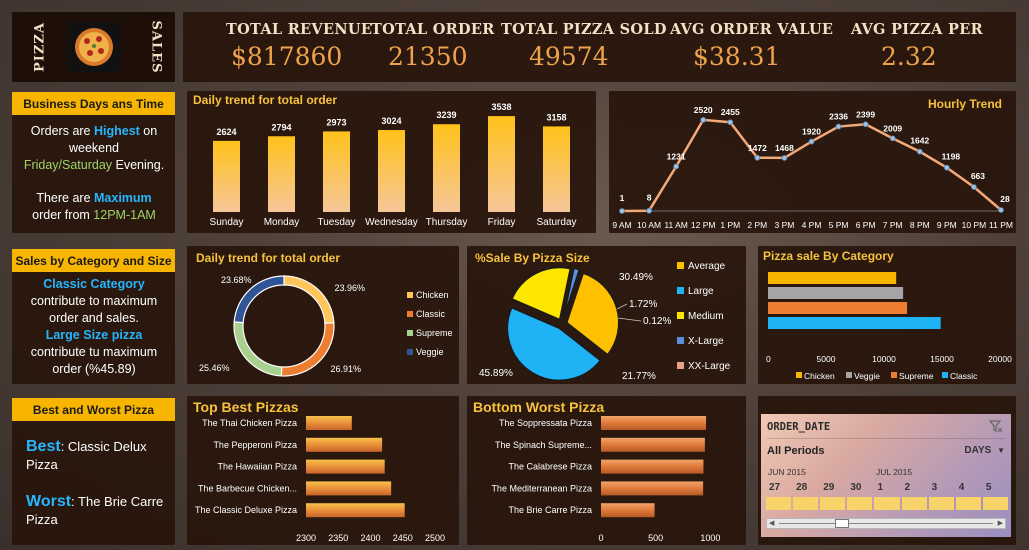 The image size is (1029, 550). What do you see at coordinates (657, 321) in the screenshot?
I see `size-pie-label: 0.12%` at bounding box center [657, 321].